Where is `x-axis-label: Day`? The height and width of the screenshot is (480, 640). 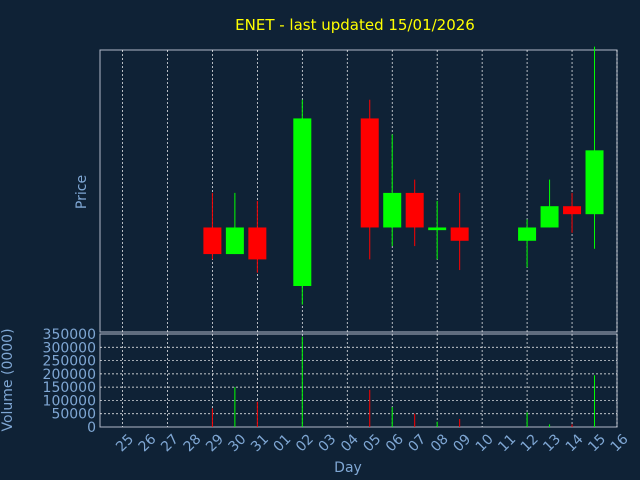 x-axis-label: Day is located at coordinates (348, 468).